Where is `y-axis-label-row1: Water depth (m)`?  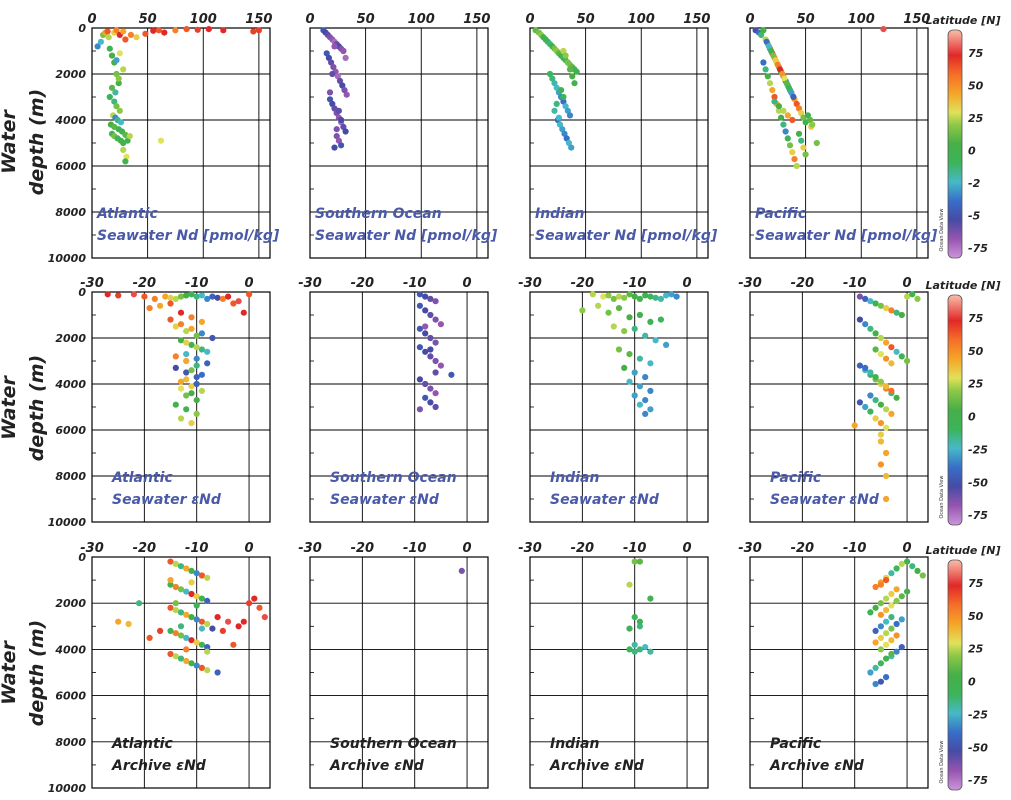 y-axis-label-row1: Water depth (m) is located at coordinates (24, 142).